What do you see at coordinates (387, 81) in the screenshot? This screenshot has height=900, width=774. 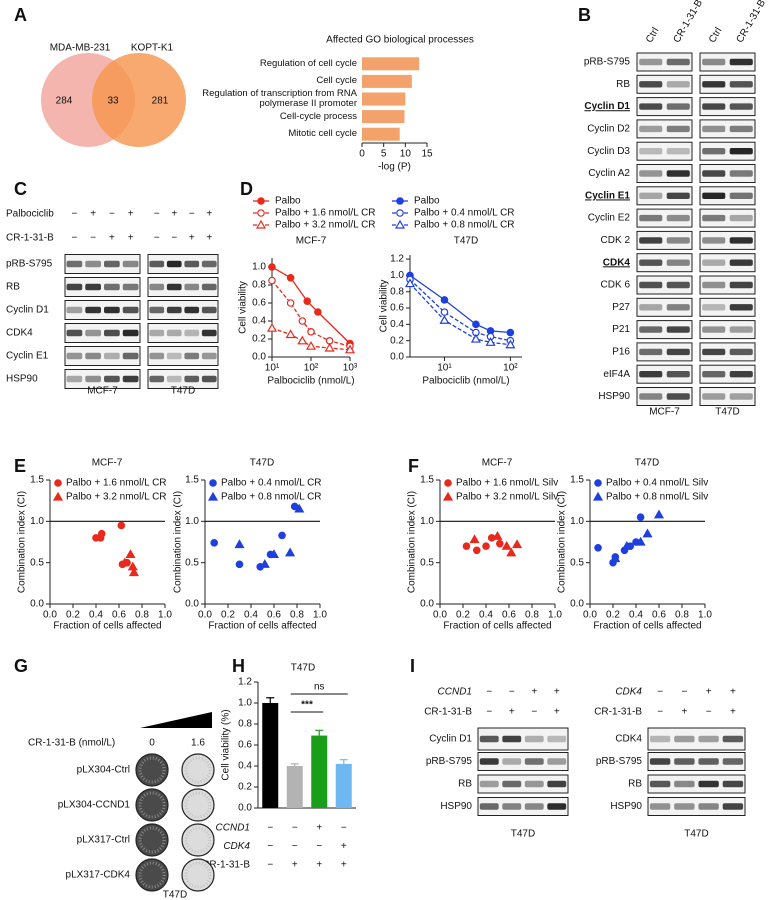 I see `bar` at bounding box center [387, 81].